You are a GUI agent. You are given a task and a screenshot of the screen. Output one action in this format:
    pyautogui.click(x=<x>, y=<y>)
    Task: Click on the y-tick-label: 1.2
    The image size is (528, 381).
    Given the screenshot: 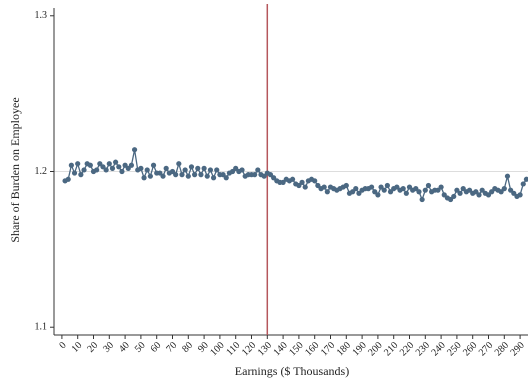 What is the action you would take?
    pyautogui.click(x=41, y=171)
    